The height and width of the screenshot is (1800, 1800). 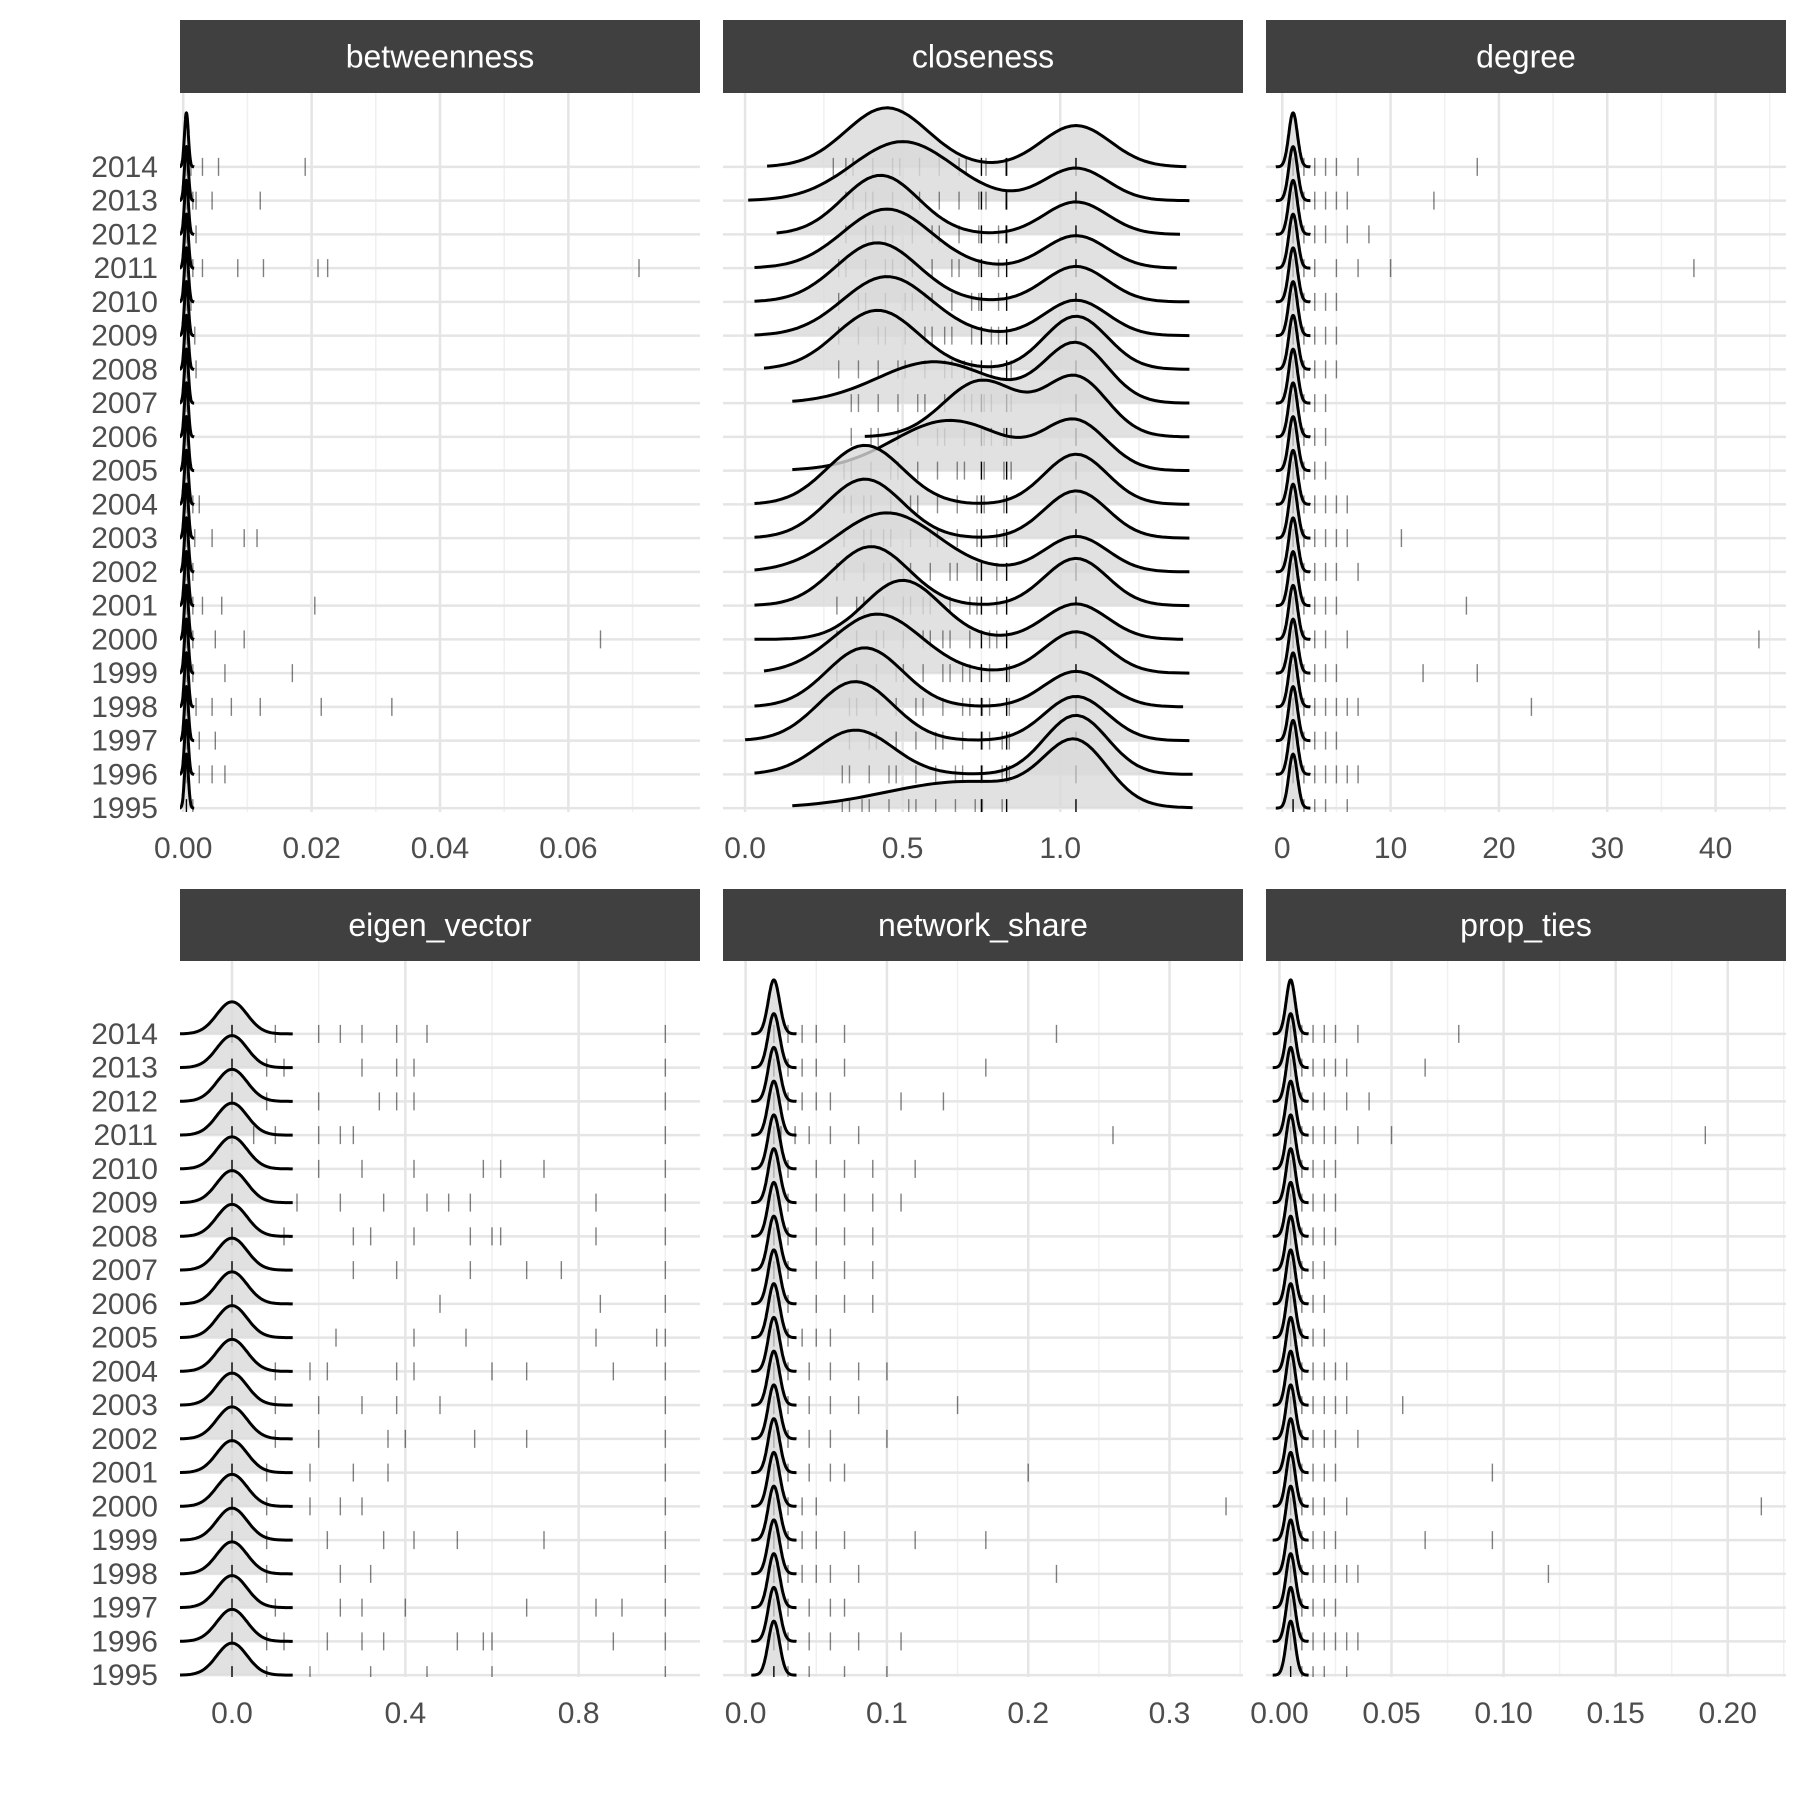 I want to click on x-tick-label: 0.10, so click(x=1503, y=1713).